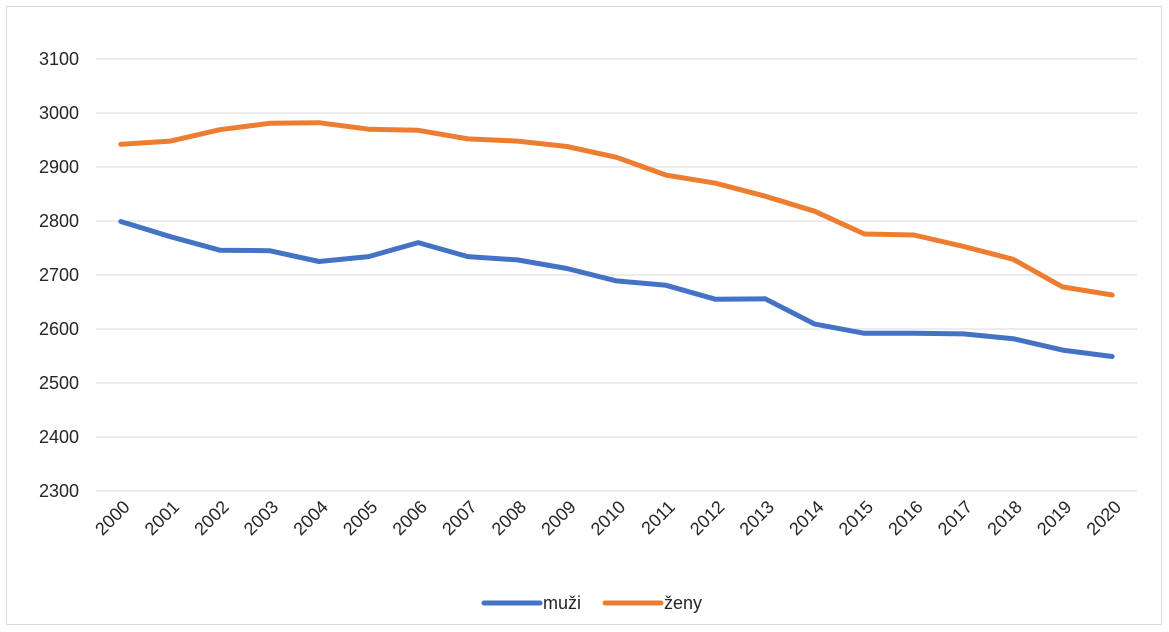 The height and width of the screenshot is (632, 1169). I want to click on x-tick-label: 2007, so click(459, 518).